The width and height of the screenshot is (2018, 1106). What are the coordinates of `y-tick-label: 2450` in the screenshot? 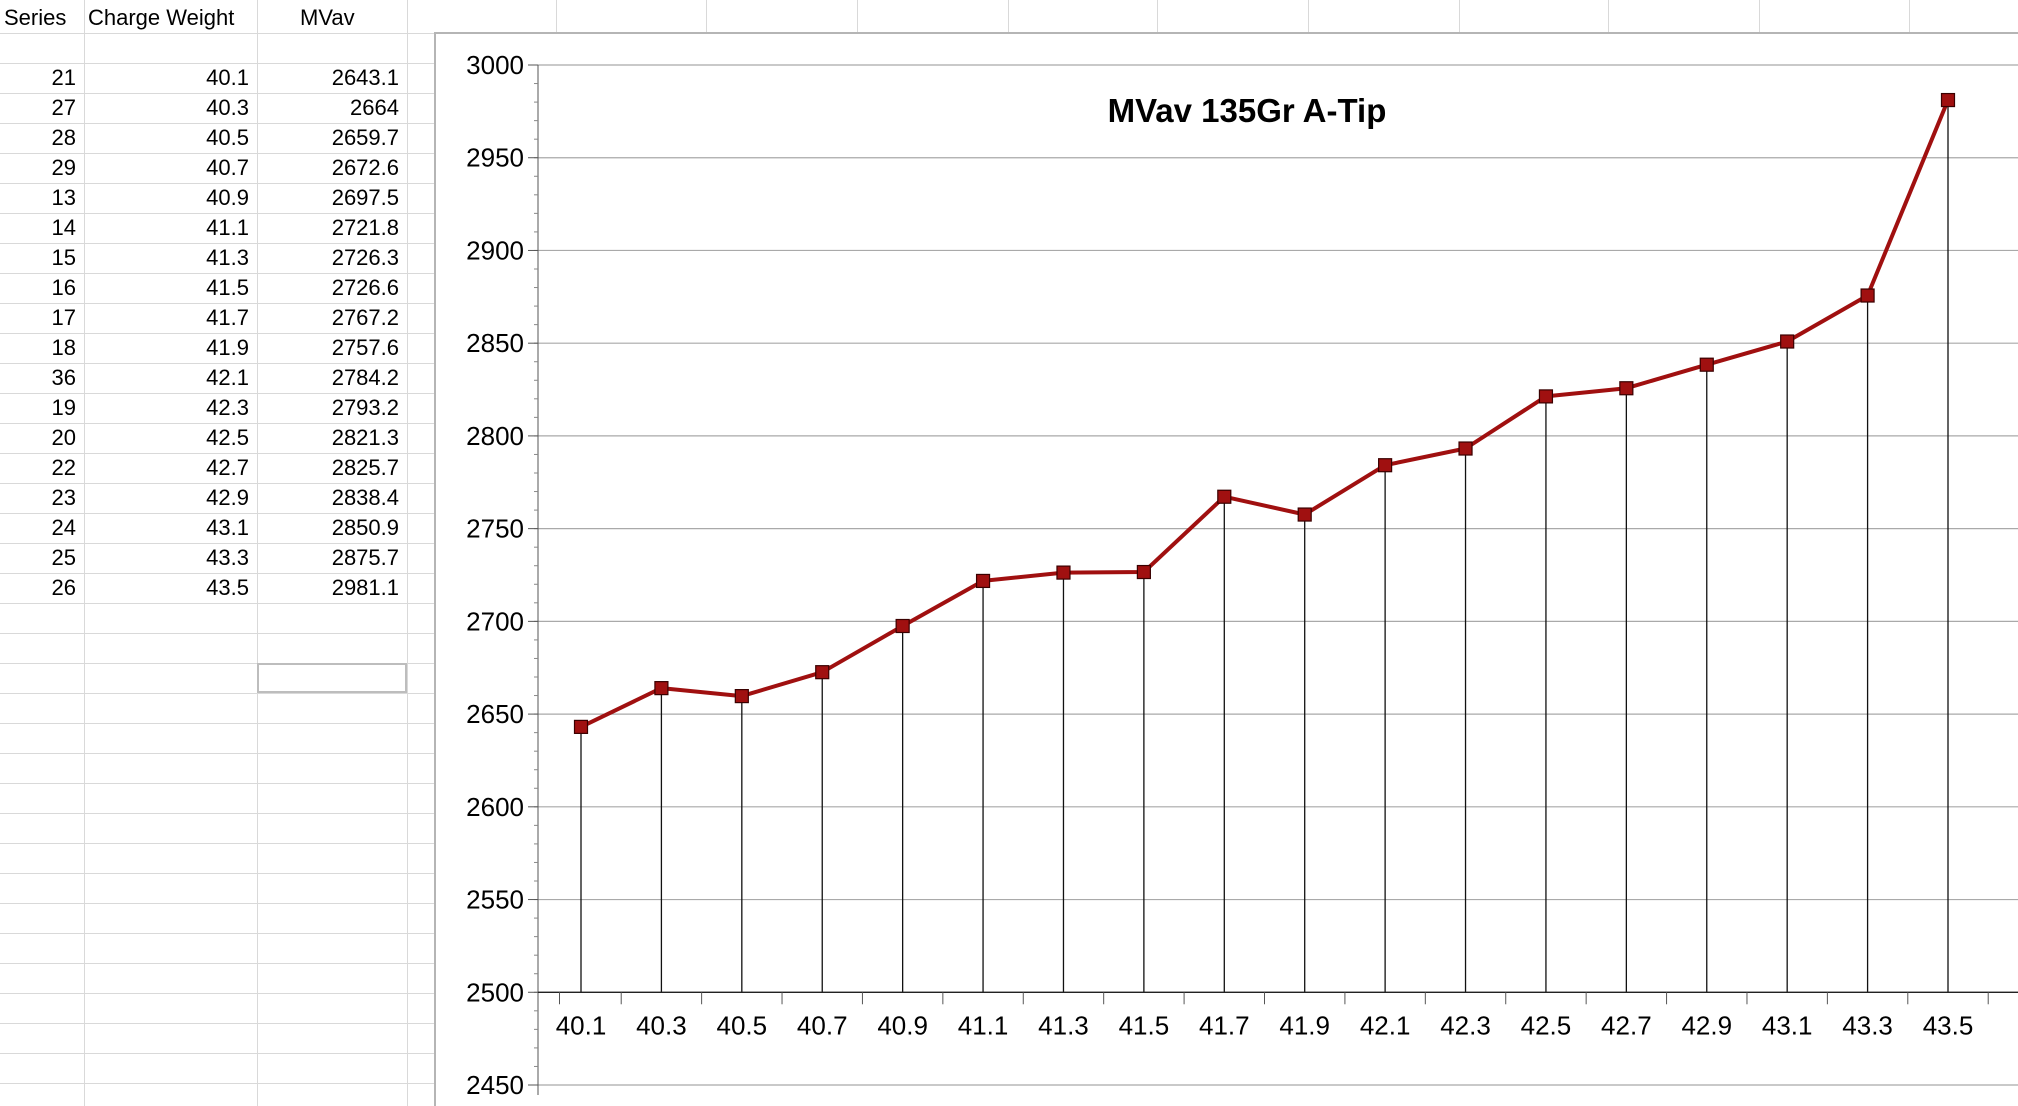 It's located at (495, 1085).